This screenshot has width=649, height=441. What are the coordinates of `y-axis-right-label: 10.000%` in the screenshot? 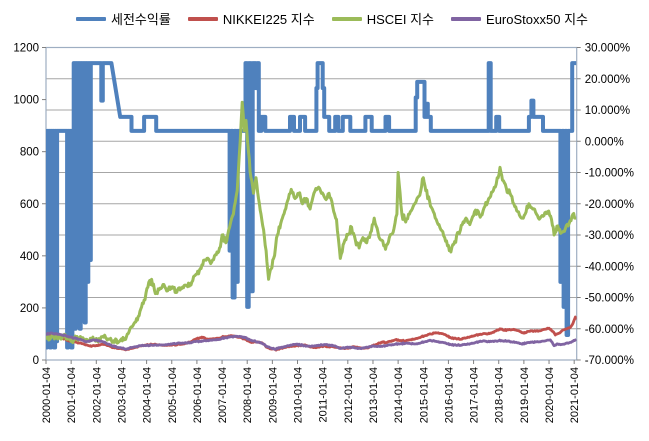 It's located at (607, 111).